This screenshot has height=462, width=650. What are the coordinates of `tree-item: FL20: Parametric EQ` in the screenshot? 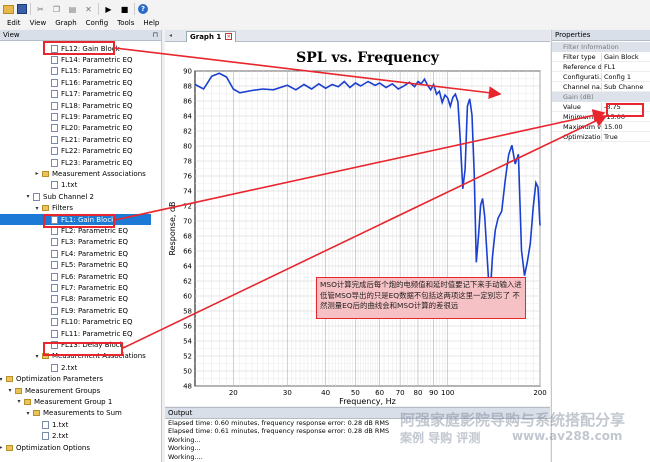 It's located at (91, 128).